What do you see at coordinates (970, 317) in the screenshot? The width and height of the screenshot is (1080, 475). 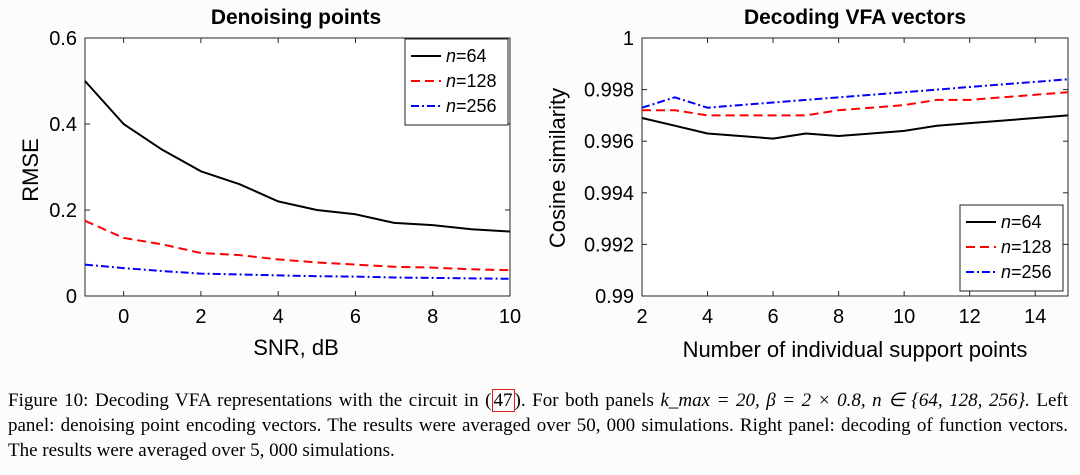 I see `right-x-tick-label: 12` at bounding box center [970, 317].